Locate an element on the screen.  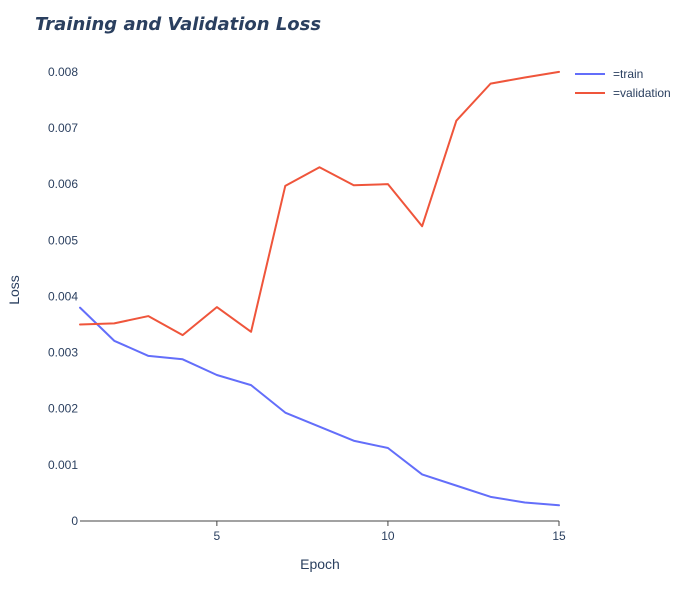
legend: =train =validation is located at coordinates (623, 83).